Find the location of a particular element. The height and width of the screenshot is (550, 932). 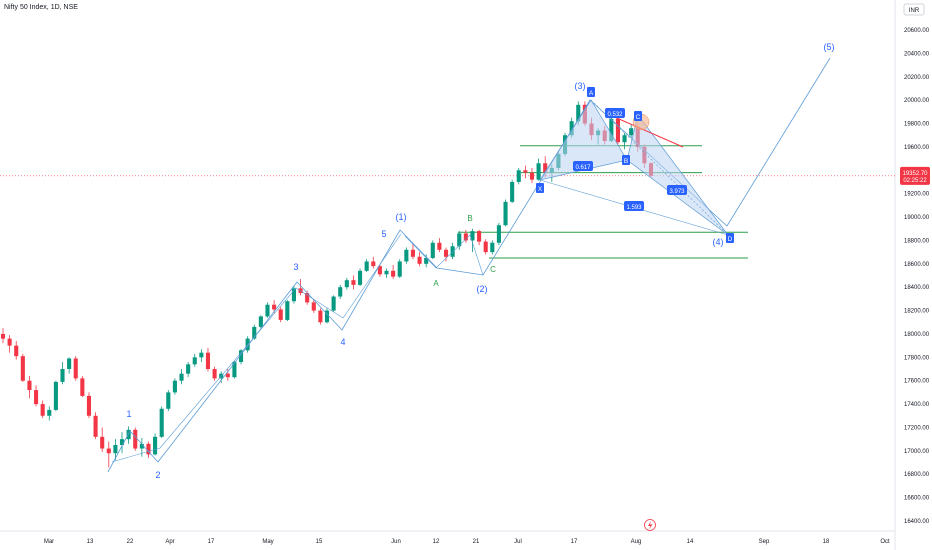

ratio-text: 3.973 is located at coordinates (677, 192).